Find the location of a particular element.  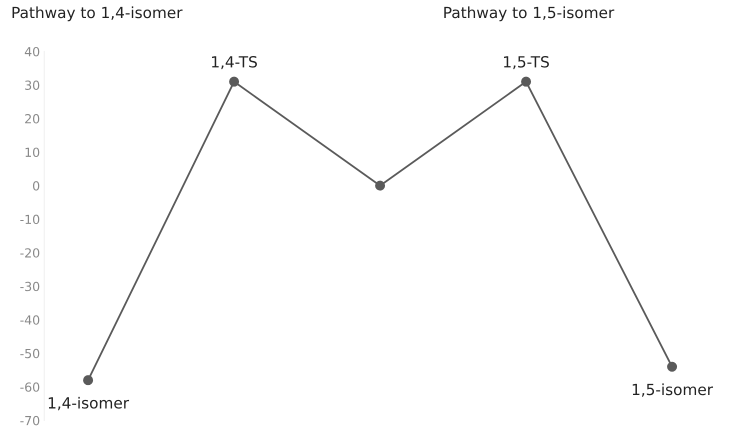

y-tick-label: -50 is located at coordinates (30, 353).